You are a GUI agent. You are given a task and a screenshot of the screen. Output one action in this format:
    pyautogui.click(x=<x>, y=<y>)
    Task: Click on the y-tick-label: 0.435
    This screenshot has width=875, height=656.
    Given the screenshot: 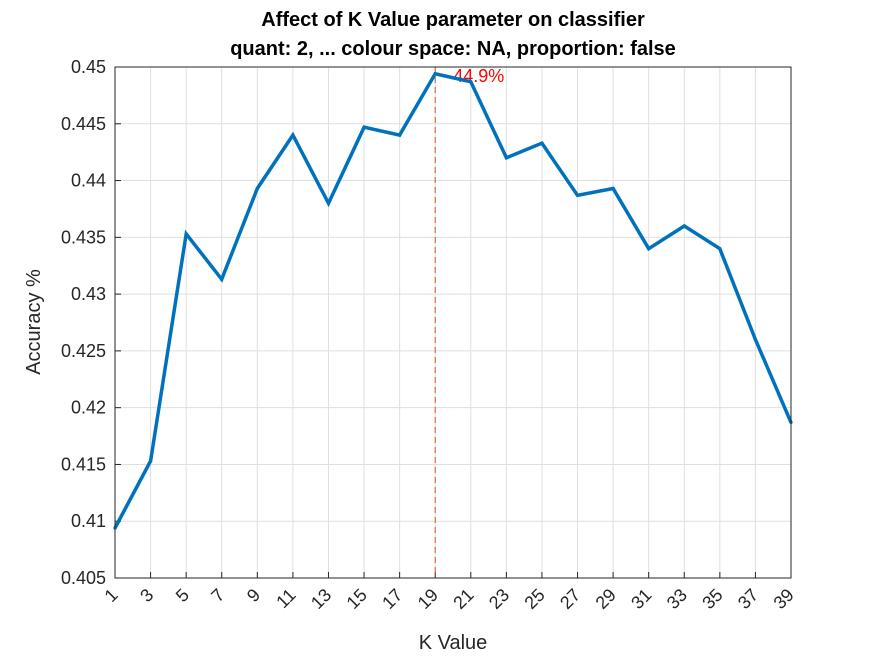 What is the action you would take?
    pyautogui.click(x=83, y=237)
    